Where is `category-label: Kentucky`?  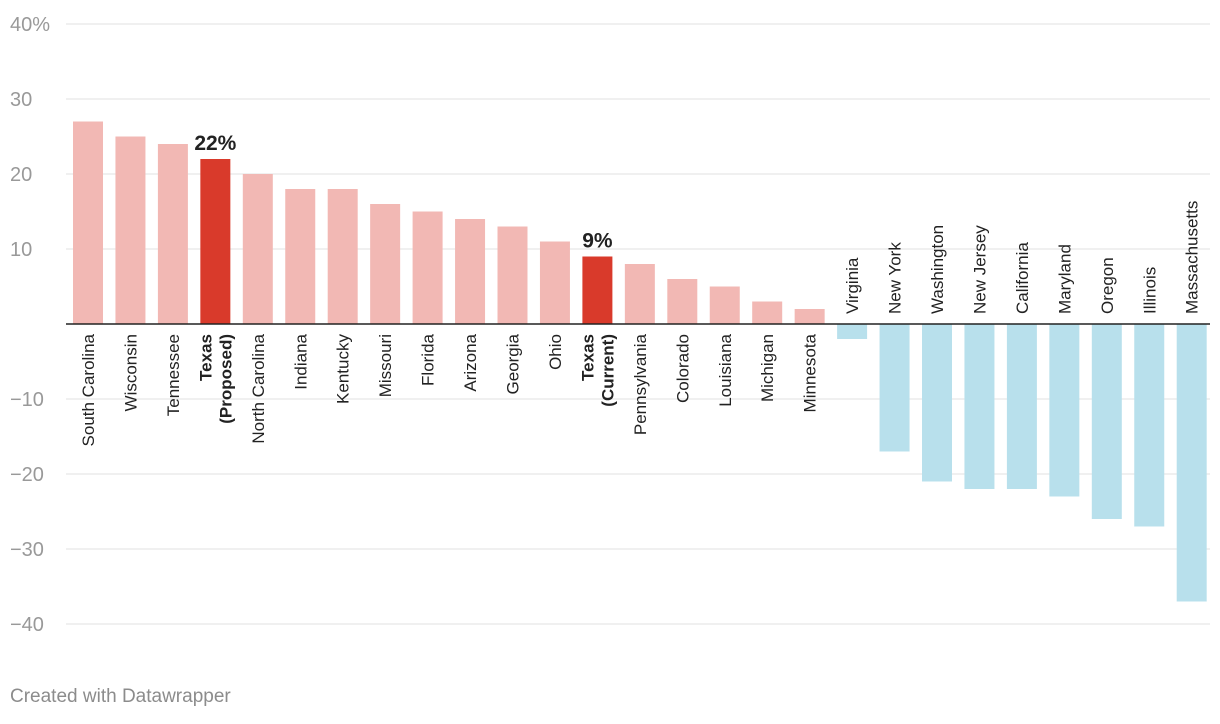 category-label: Kentucky is located at coordinates (343, 369).